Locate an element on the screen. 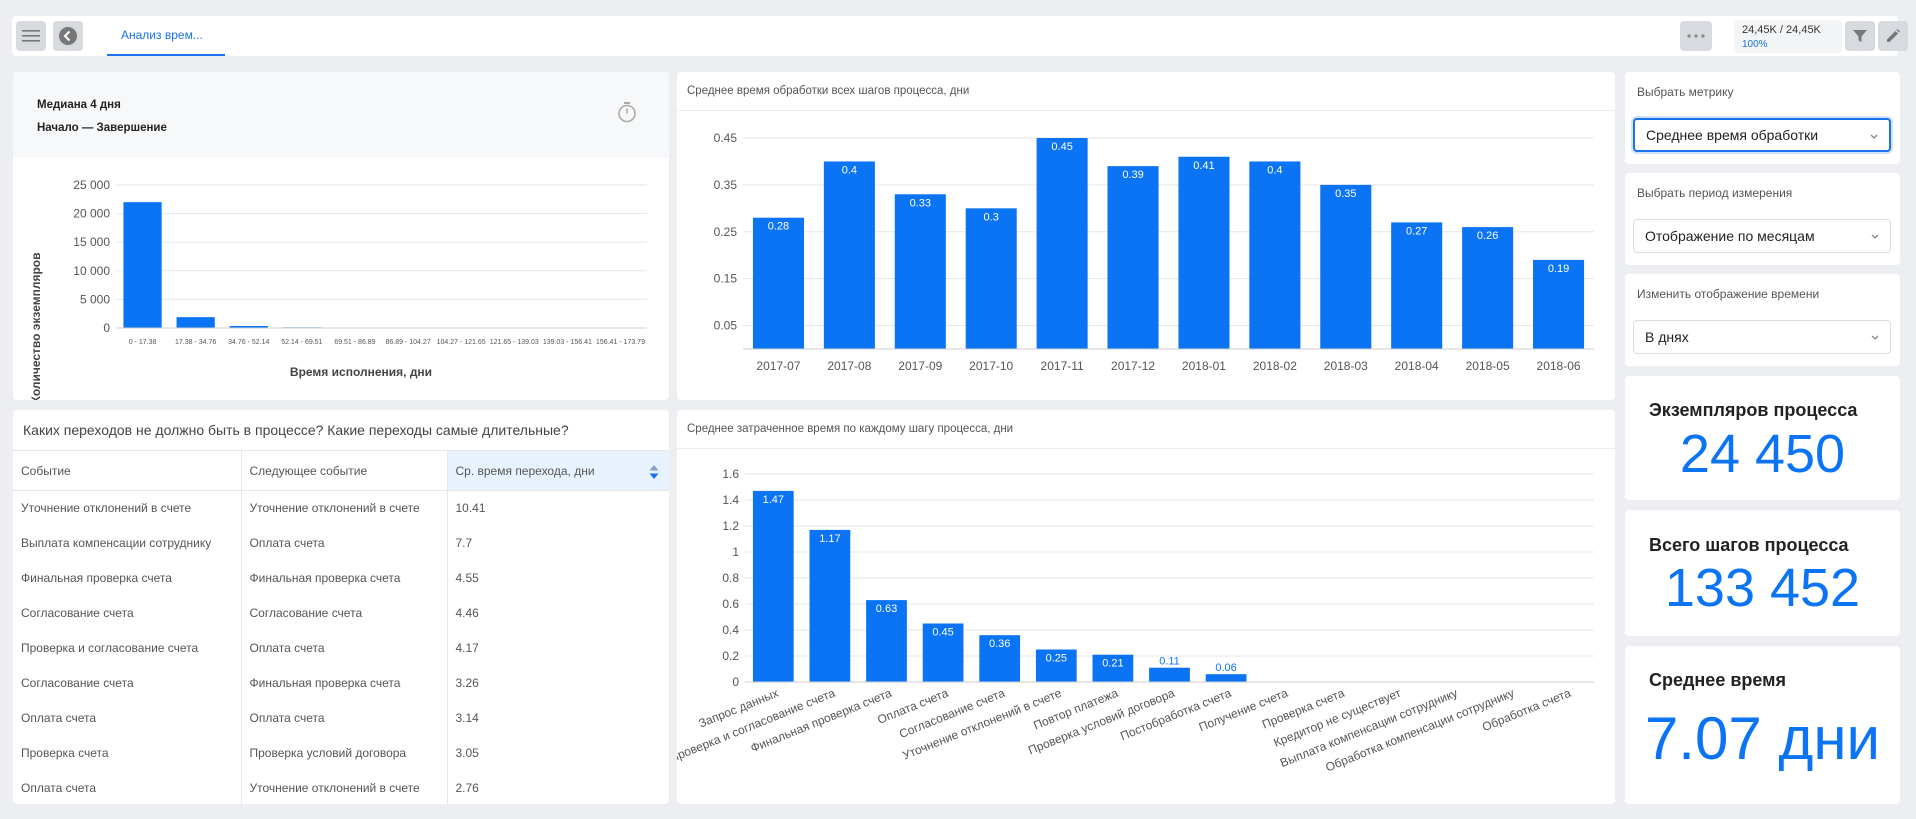 This screenshot has height=819, width=1916. menu-button is located at coordinates (31, 36).